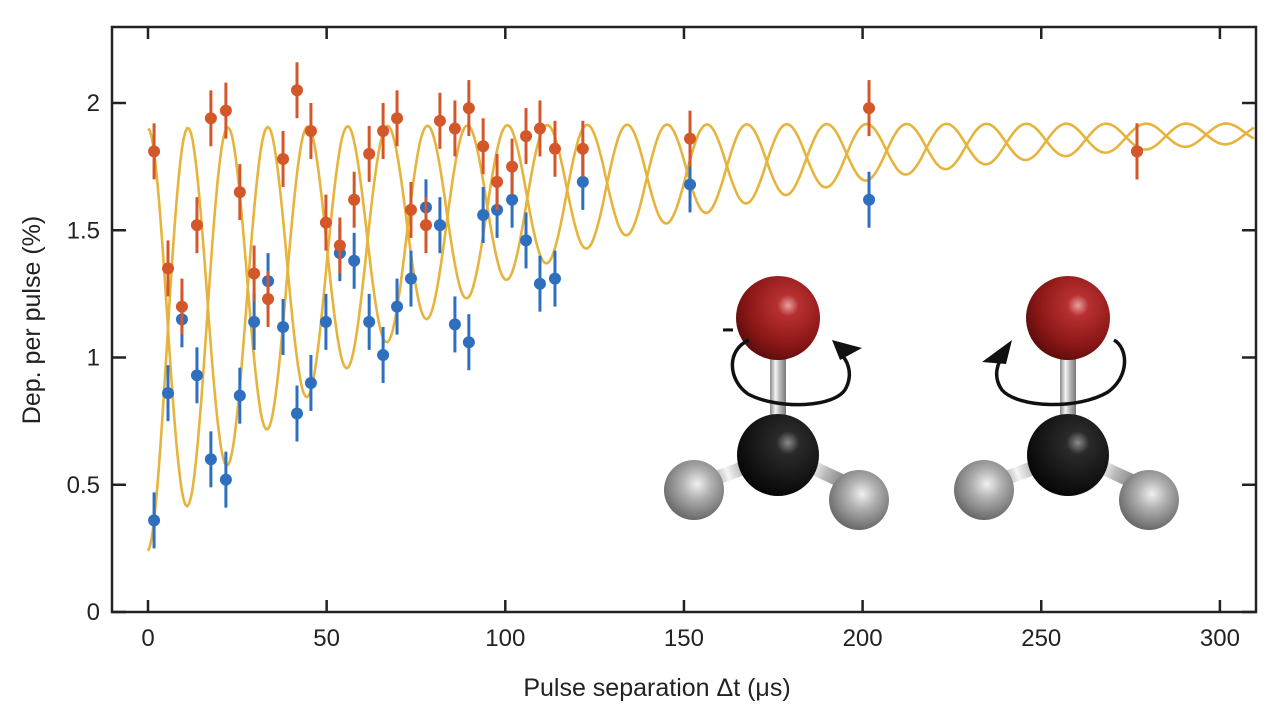  What do you see at coordinates (93, 103) in the screenshot?
I see `y-tick-label: 2` at bounding box center [93, 103].